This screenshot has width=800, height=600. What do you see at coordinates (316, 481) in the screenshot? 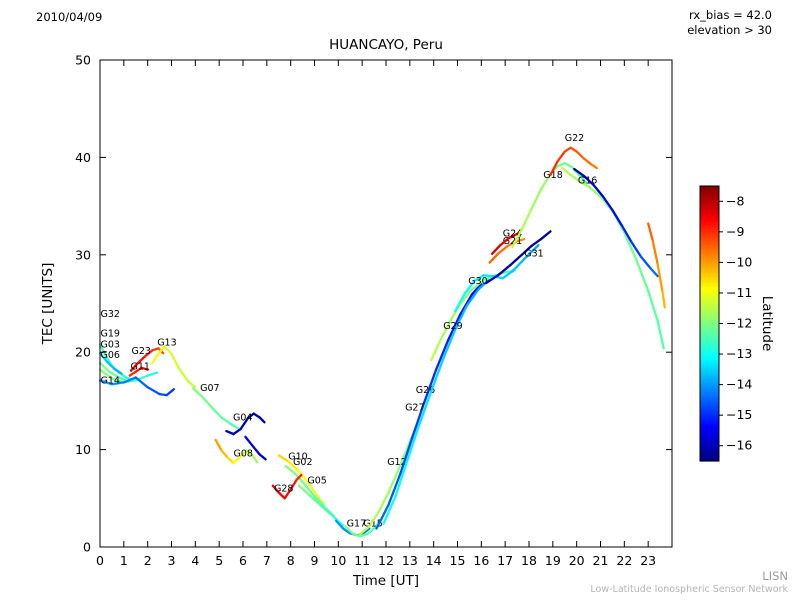
I see `series-label: G05` at bounding box center [316, 481].